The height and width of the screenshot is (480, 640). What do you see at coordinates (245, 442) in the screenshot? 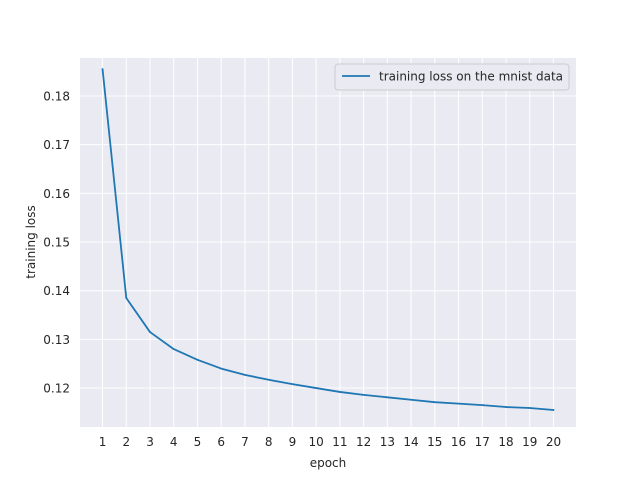
I see `x-tick-label: 7` at bounding box center [245, 442].